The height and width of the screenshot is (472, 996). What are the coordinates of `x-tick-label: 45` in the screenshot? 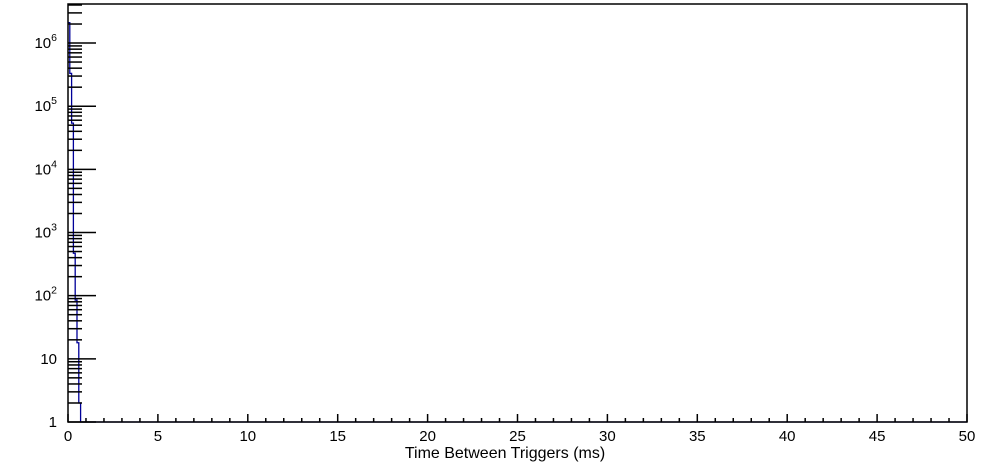 It's located at (877, 436).